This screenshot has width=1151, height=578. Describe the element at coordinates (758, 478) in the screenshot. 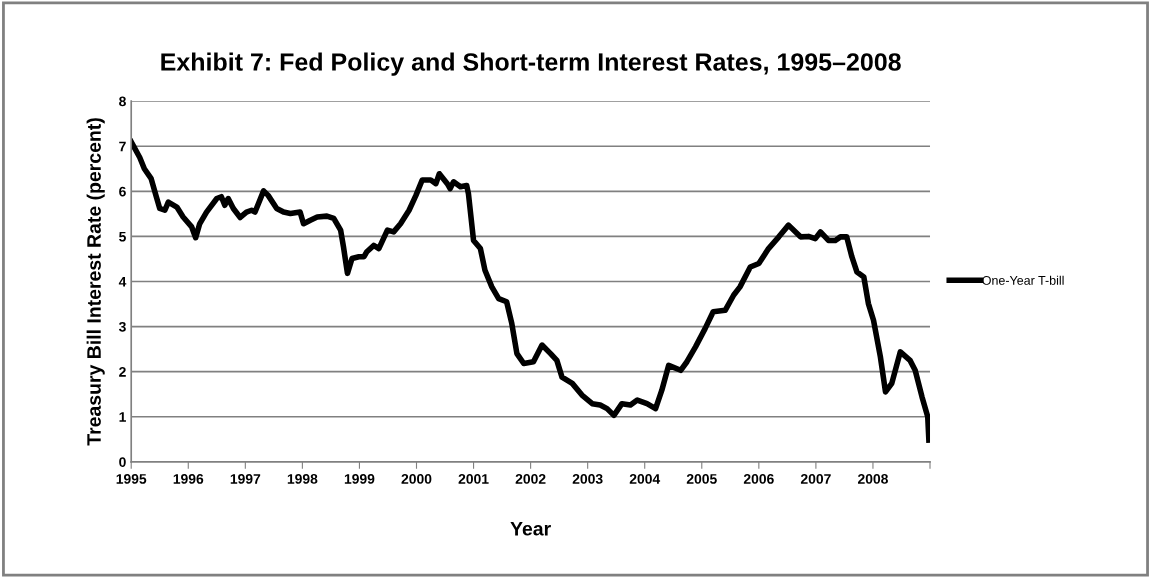

I see `x-tick-label: 2006` at that location.